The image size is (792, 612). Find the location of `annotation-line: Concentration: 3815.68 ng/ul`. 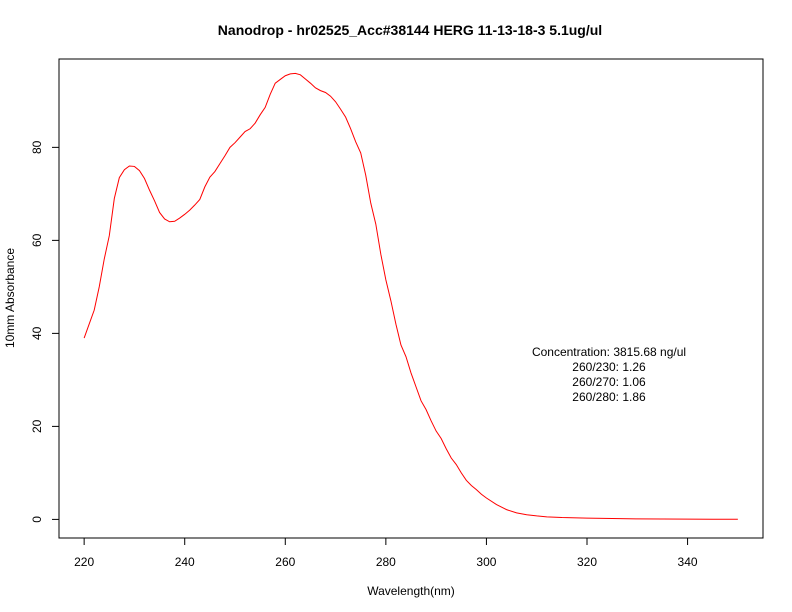

annotation-line: Concentration: 3815.68 ng/ul is located at coordinates (609, 352).